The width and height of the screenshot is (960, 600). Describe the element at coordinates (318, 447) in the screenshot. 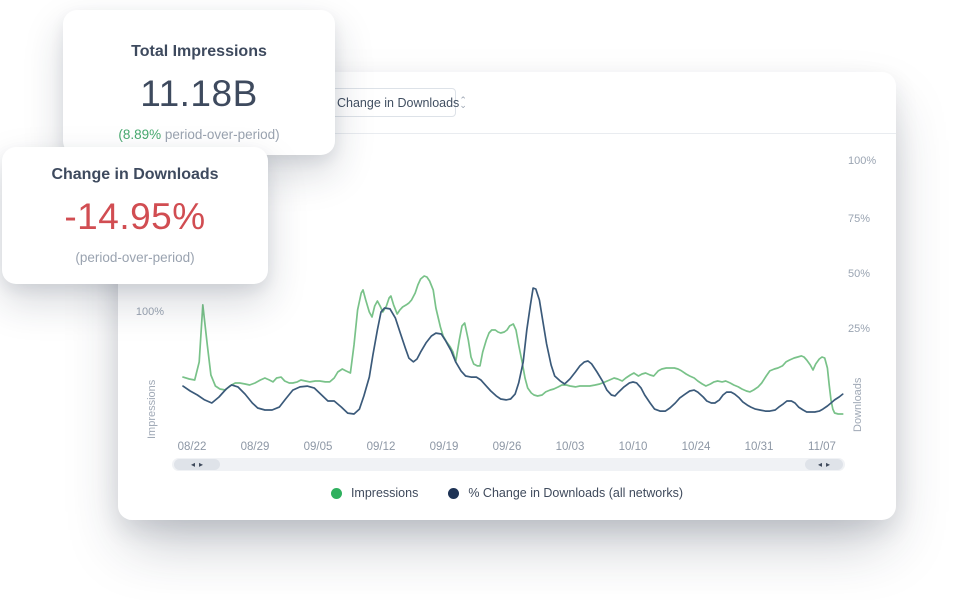

I see `x-tick: 09/05` at that location.